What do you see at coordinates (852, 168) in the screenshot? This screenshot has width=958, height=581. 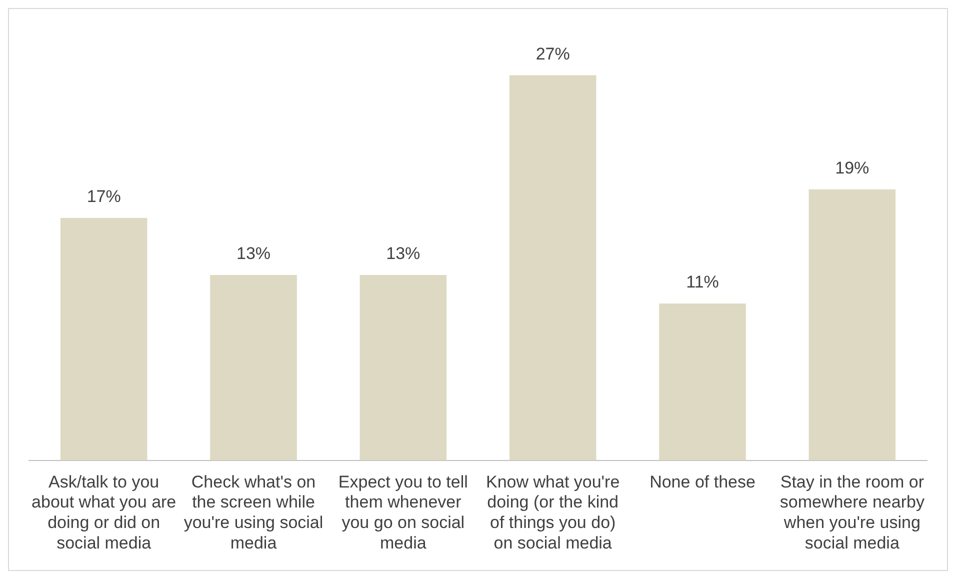 I see `data-label: 19%` at bounding box center [852, 168].